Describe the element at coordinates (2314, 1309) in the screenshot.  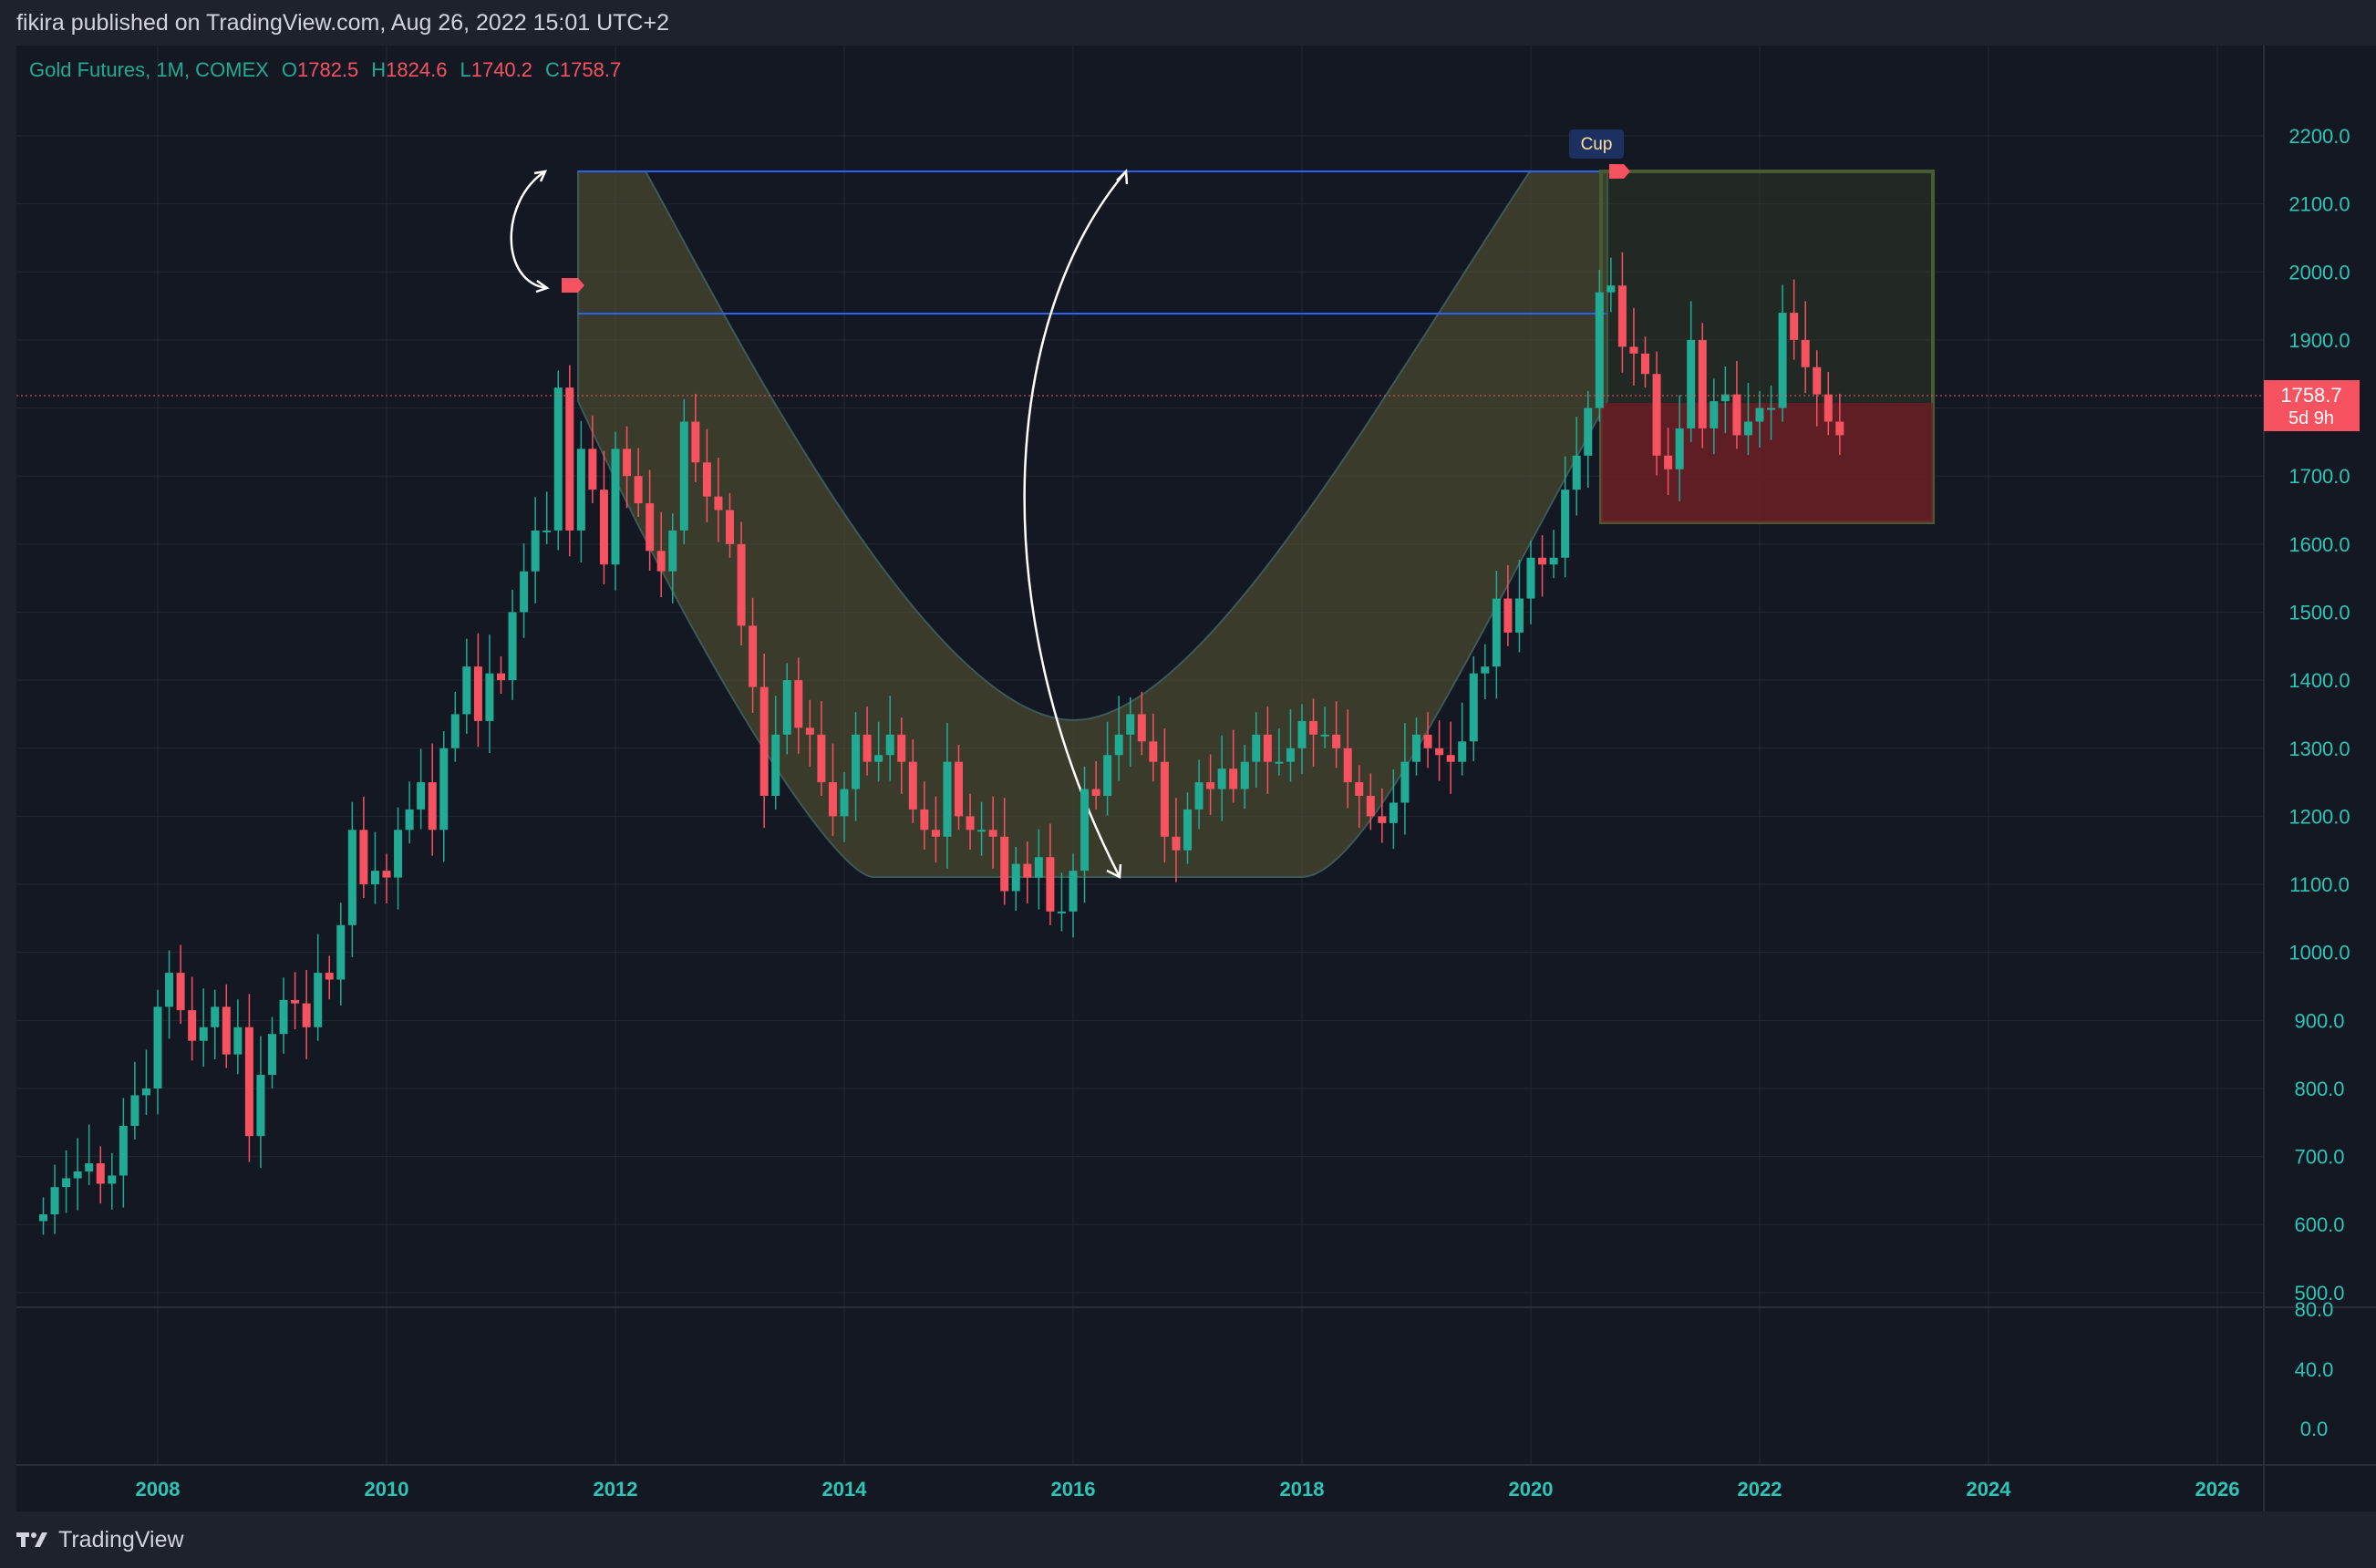
I see `volume-tick-label: 80.0` at that location.